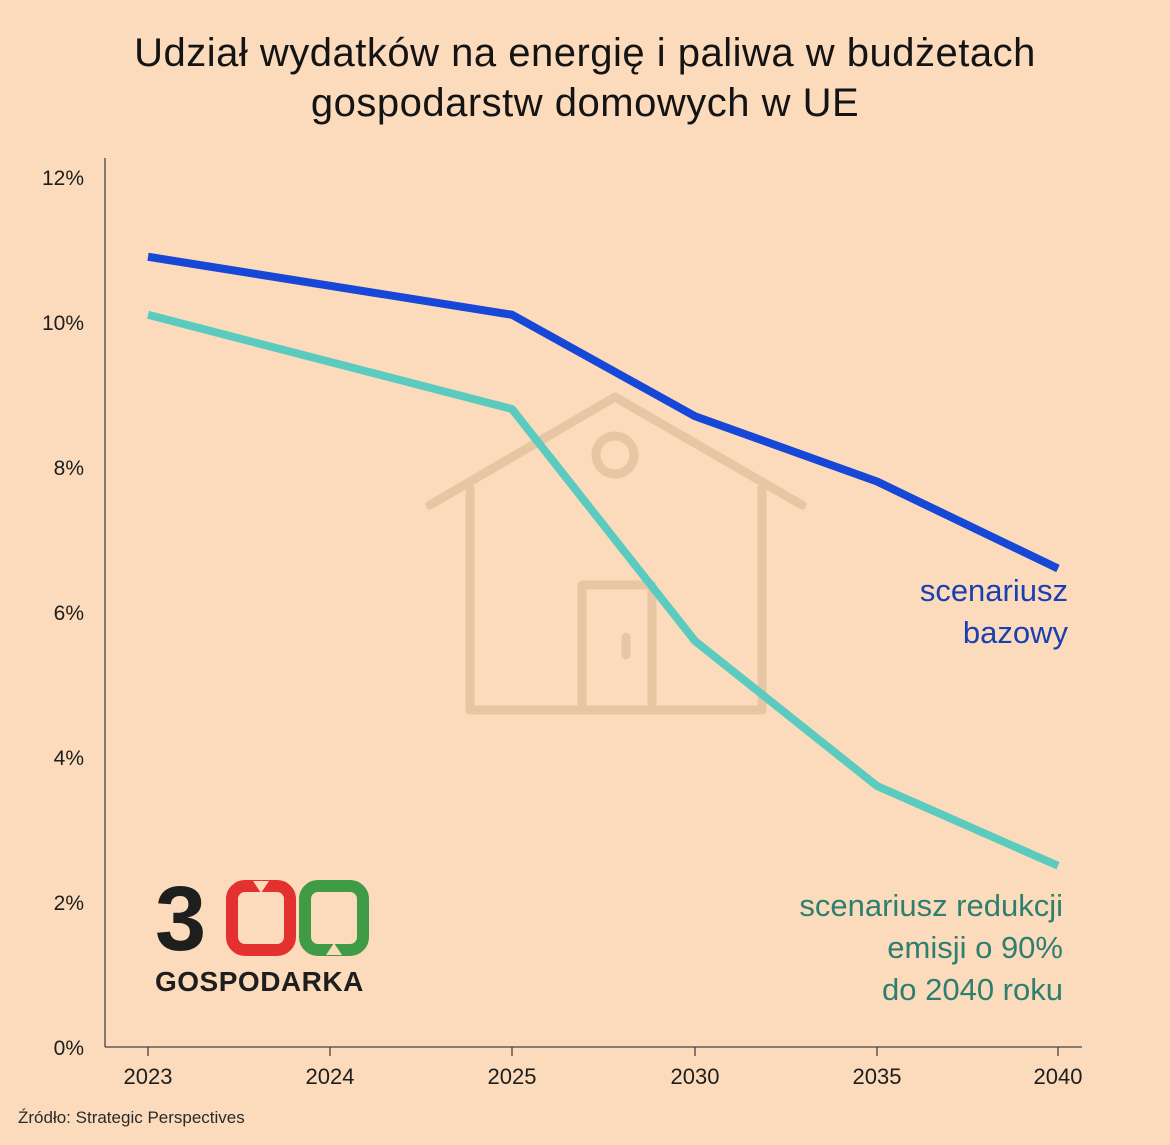 This screenshot has width=1170, height=1145. Describe the element at coordinates (330, 1076) in the screenshot. I see `x-tick-label: 2024` at that location.